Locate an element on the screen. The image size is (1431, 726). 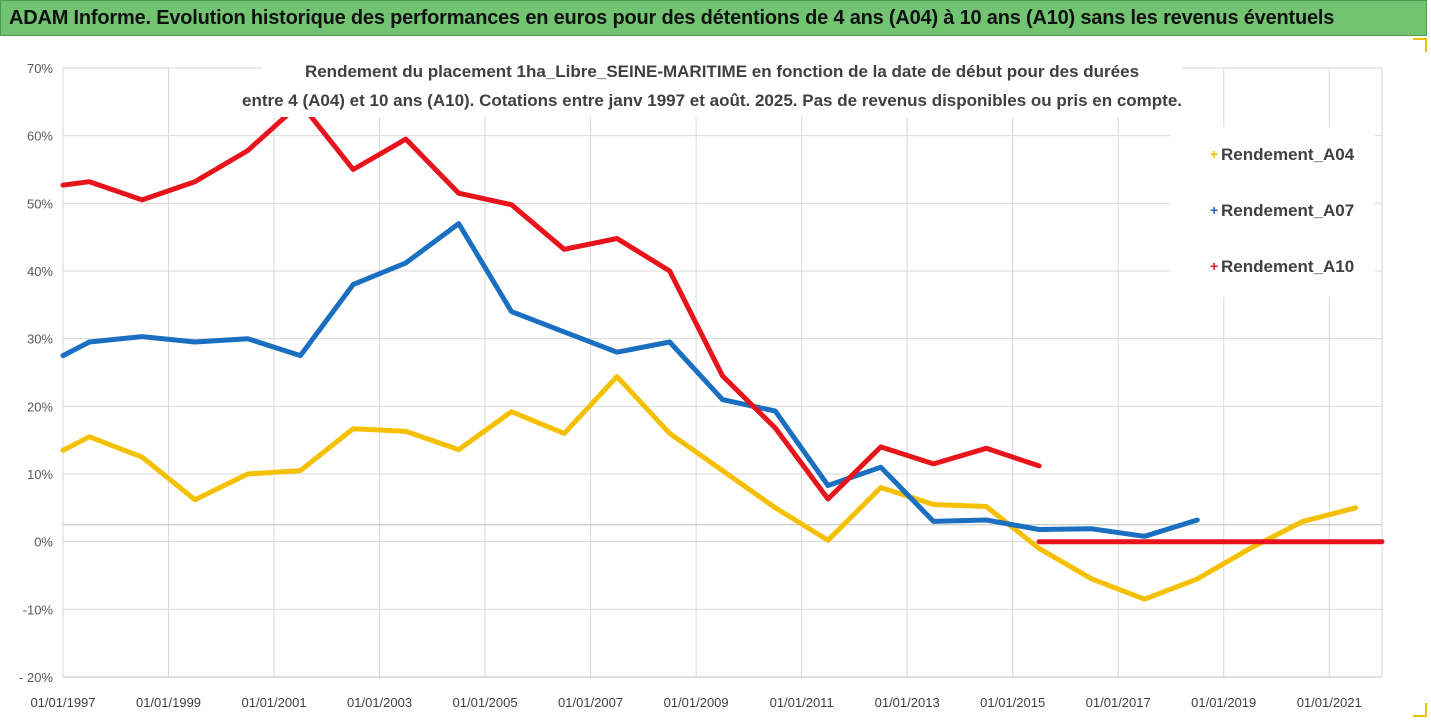
legend-label: Rendement_A04 is located at coordinates (1288, 154).